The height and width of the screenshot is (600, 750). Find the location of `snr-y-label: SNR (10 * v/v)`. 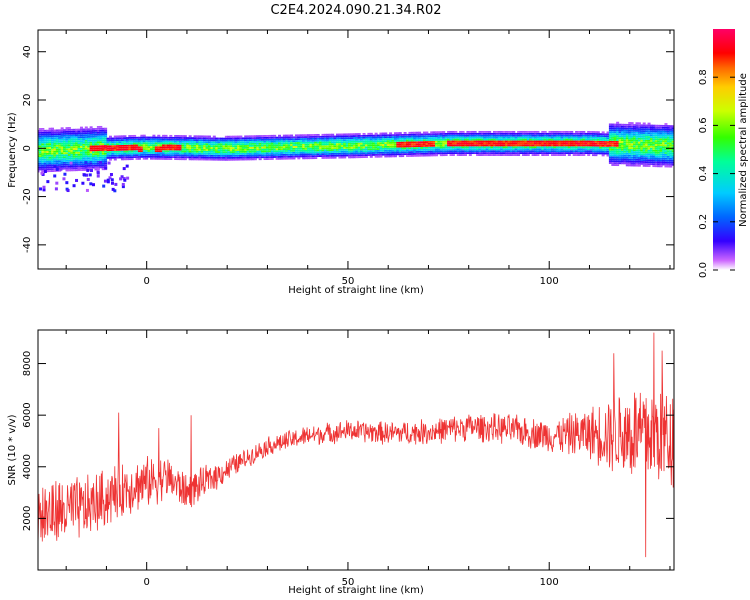

snr-y-label: SNR (10 * v/v) is located at coordinates (12, 449).